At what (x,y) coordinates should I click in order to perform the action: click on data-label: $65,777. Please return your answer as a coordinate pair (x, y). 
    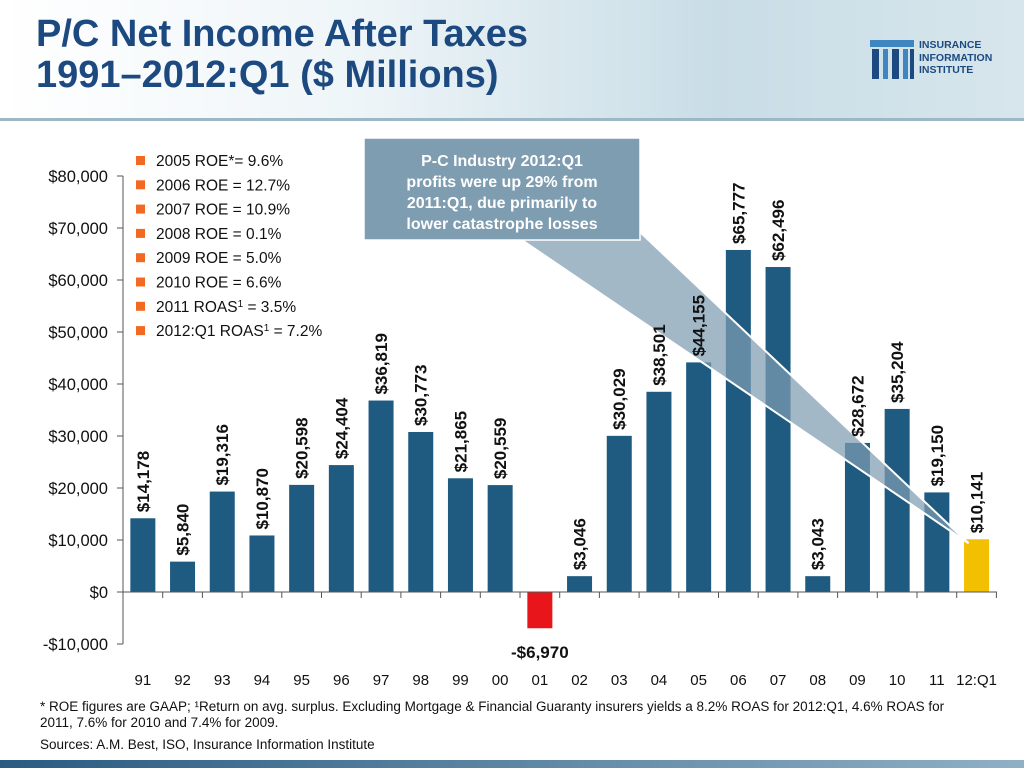
    Looking at the image, I should click on (738, 213).